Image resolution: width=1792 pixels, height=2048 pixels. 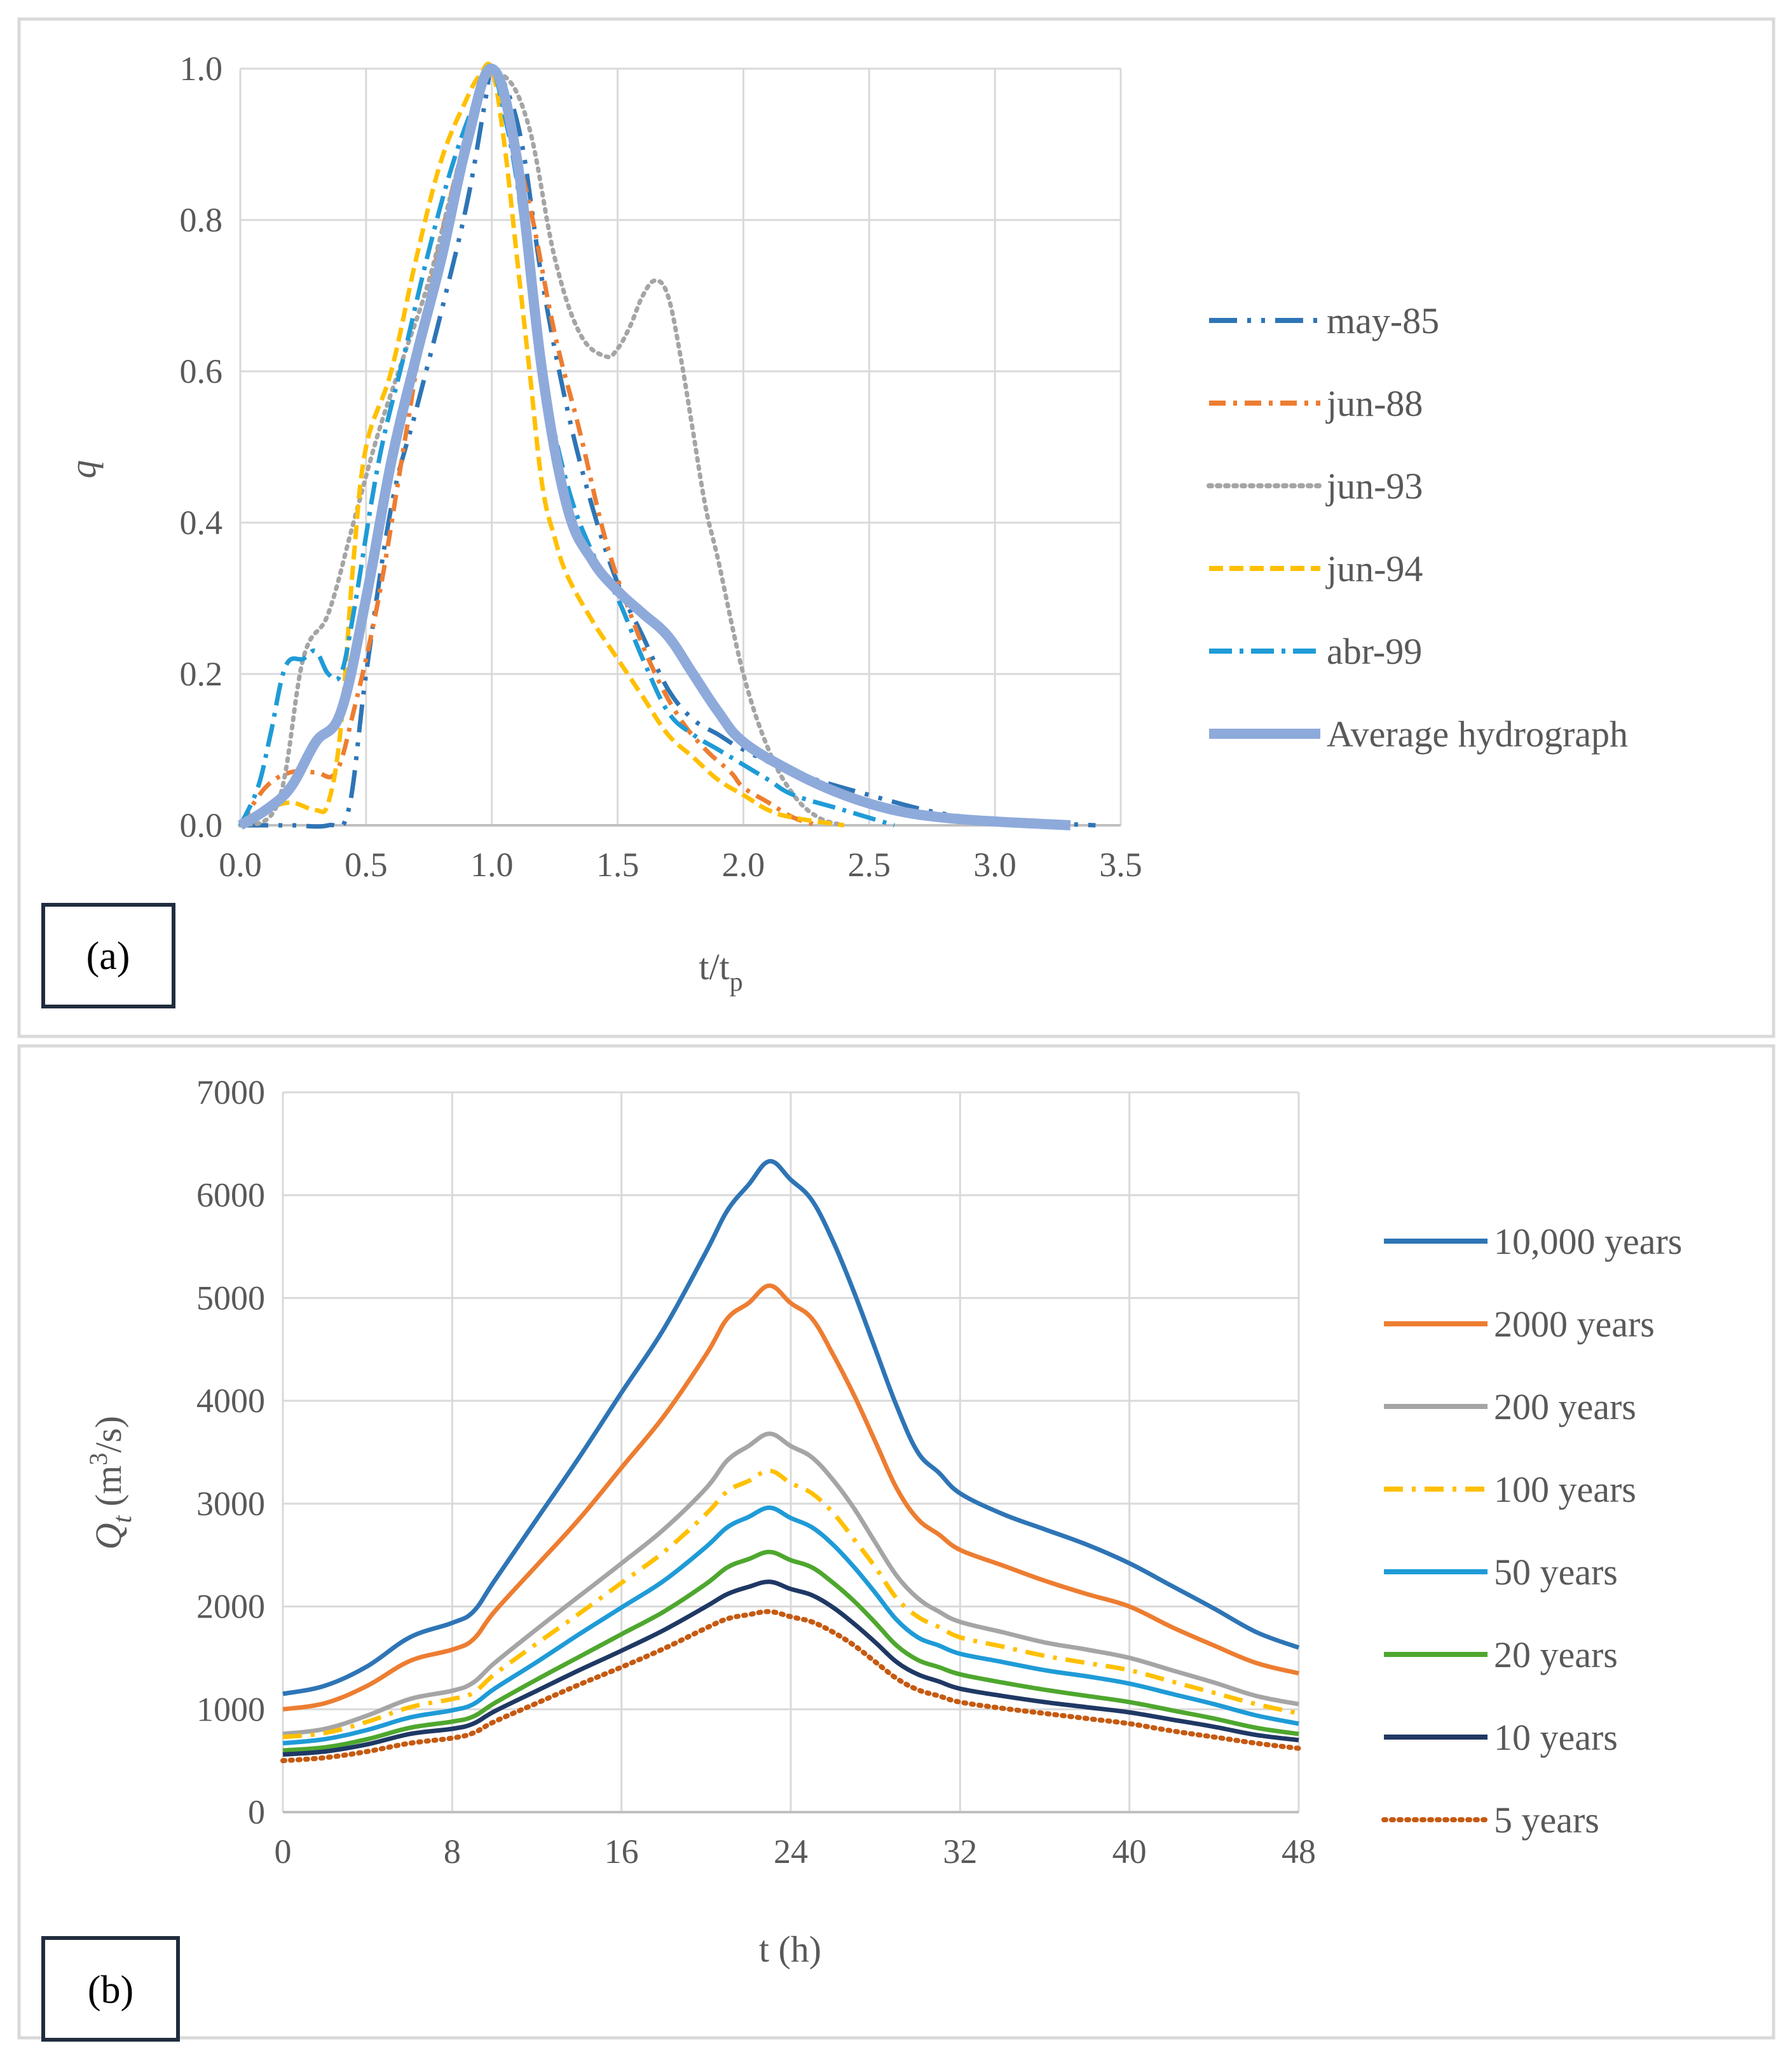 I want to click on a-x-tick-label: 2.0, so click(x=743, y=865).